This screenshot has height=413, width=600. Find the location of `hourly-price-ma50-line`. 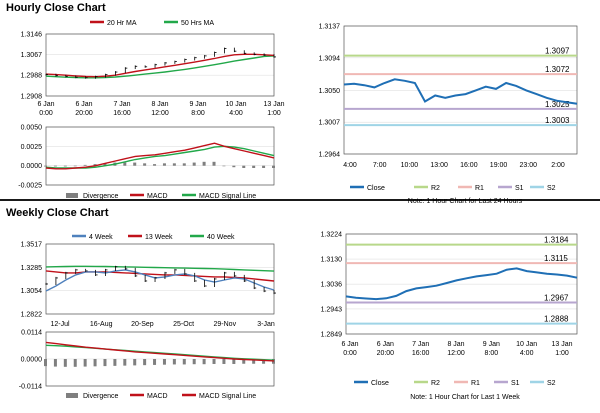

hourly-price-ma50-line is located at coordinates (160, 67).